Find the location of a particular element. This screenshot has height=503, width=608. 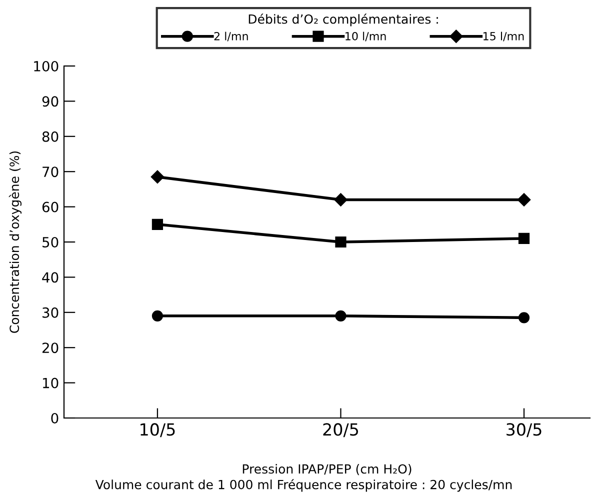

legend-label: 10 l/mn is located at coordinates (366, 37).